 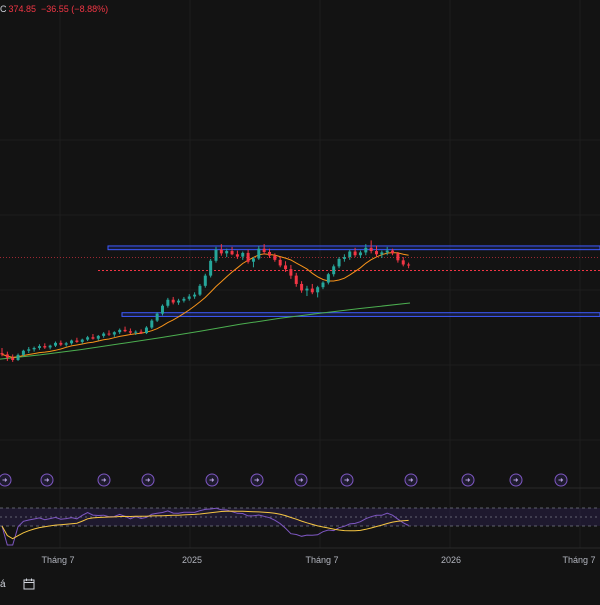 I want to click on close-label: C, so click(x=3, y=9).